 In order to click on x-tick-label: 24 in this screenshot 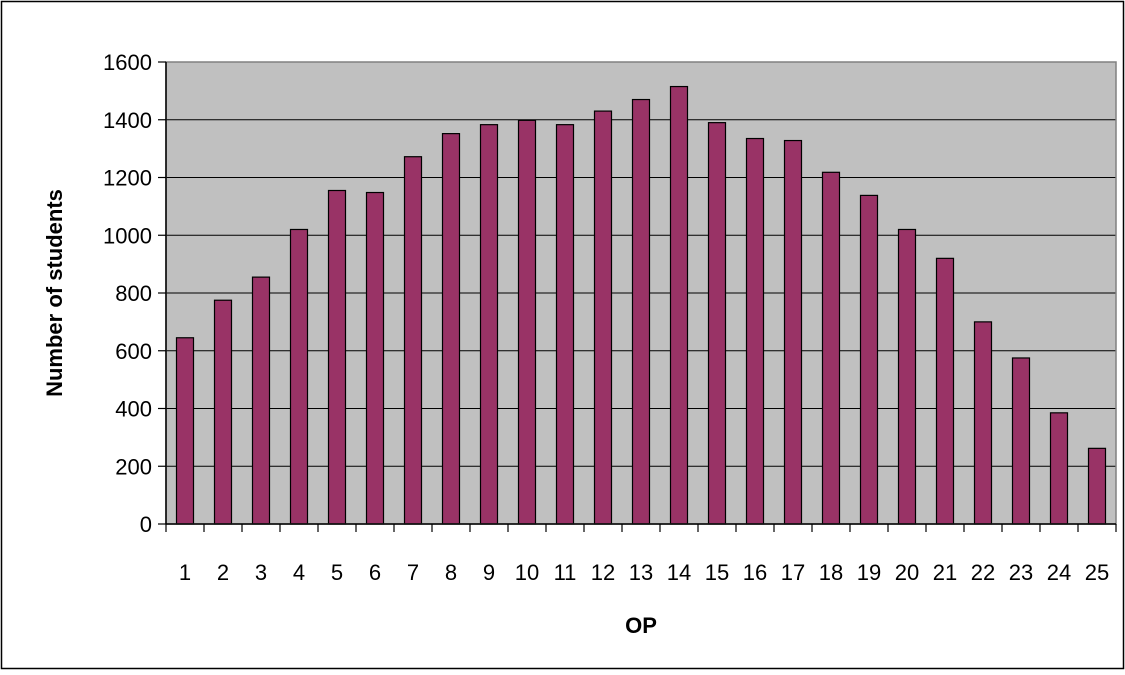, I will do `click(1059, 572)`.